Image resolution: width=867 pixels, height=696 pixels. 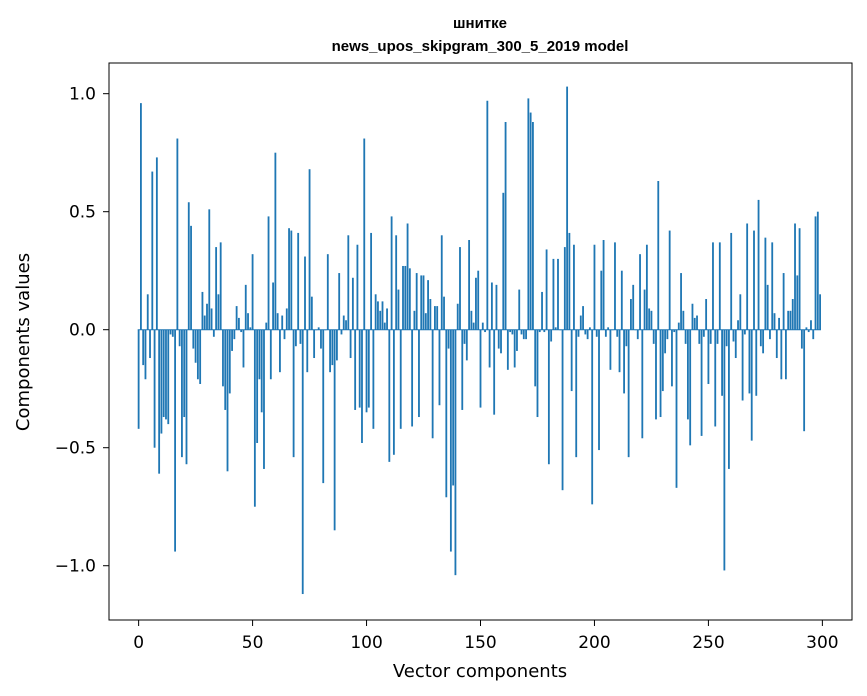 I want to click on chart-subtitle: news_upos_skipgram_300_5_2019 model, so click(x=480, y=46).